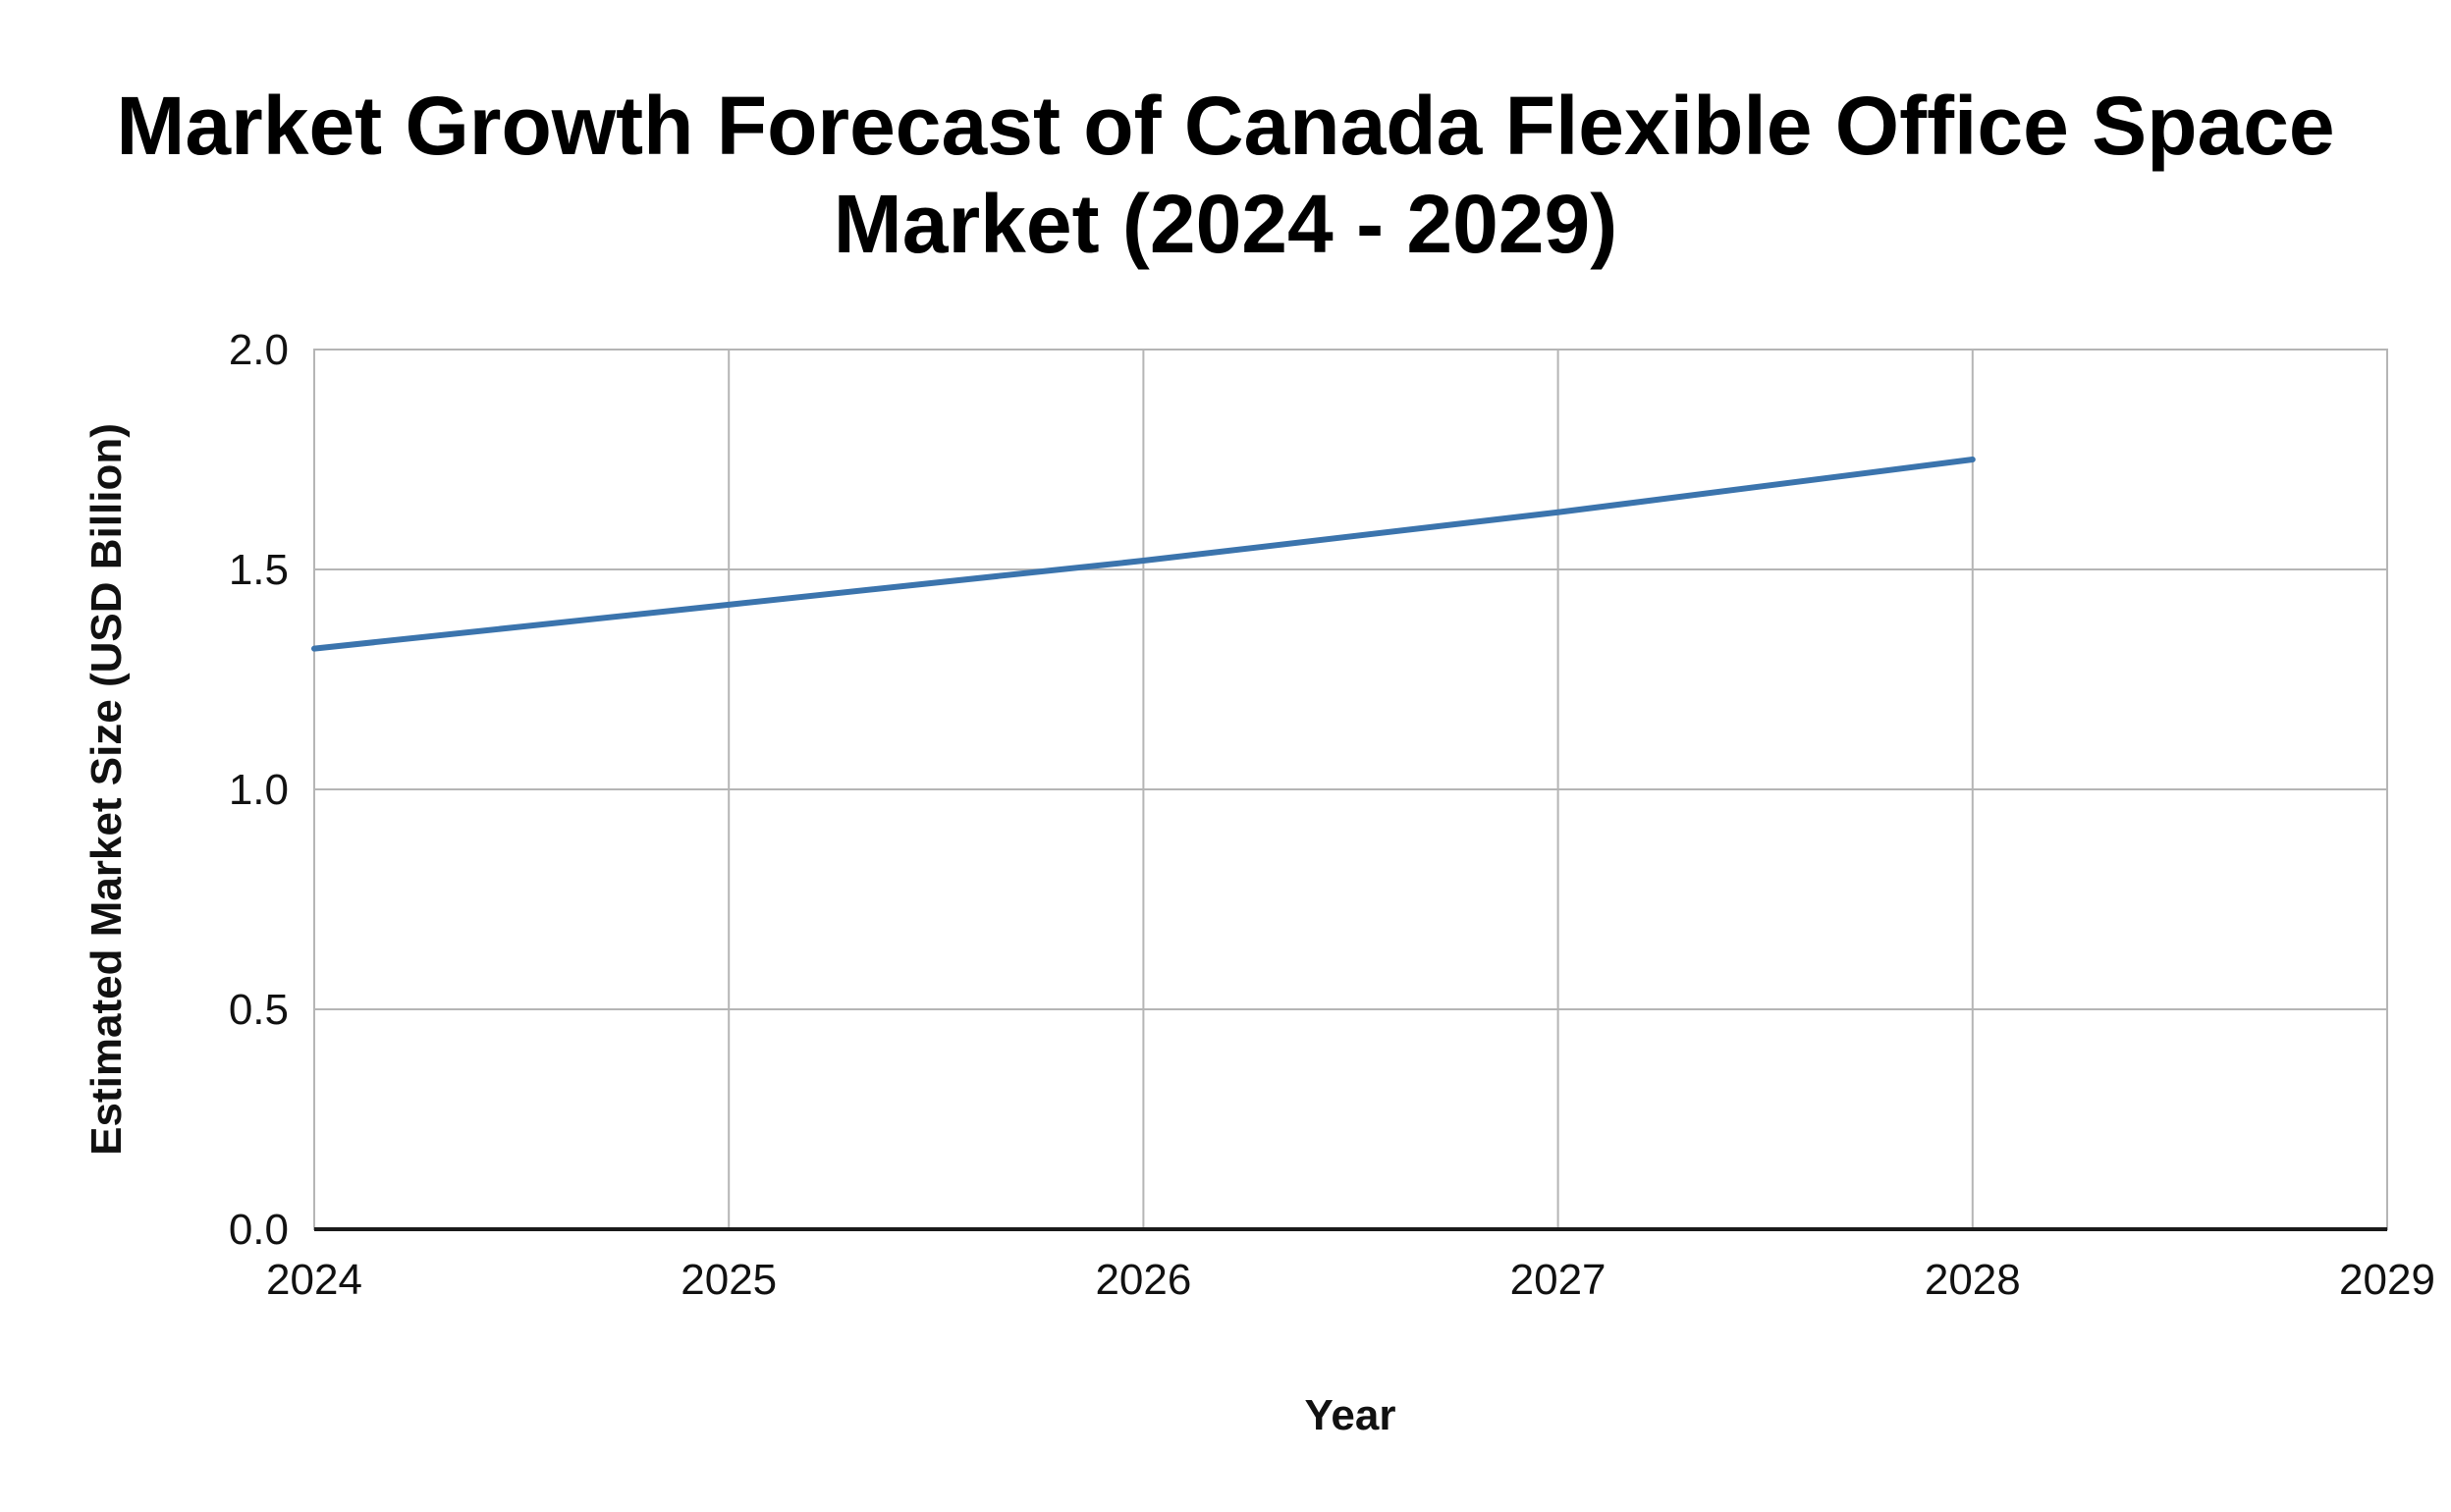 The image size is (2451, 1512). I want to click on y-tick-label: 0.0, so click(259, 1230).